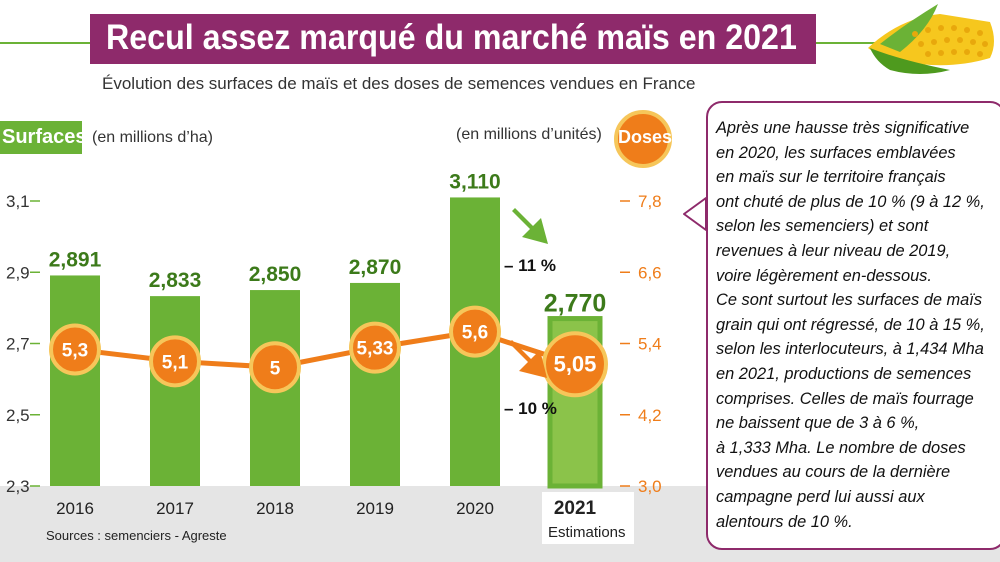 This screenshot has height=562, width=1000. Describe the element at coordinates (530, 408) in the screenshot. I see `doses-change-annotation: – 10 %` at that location.